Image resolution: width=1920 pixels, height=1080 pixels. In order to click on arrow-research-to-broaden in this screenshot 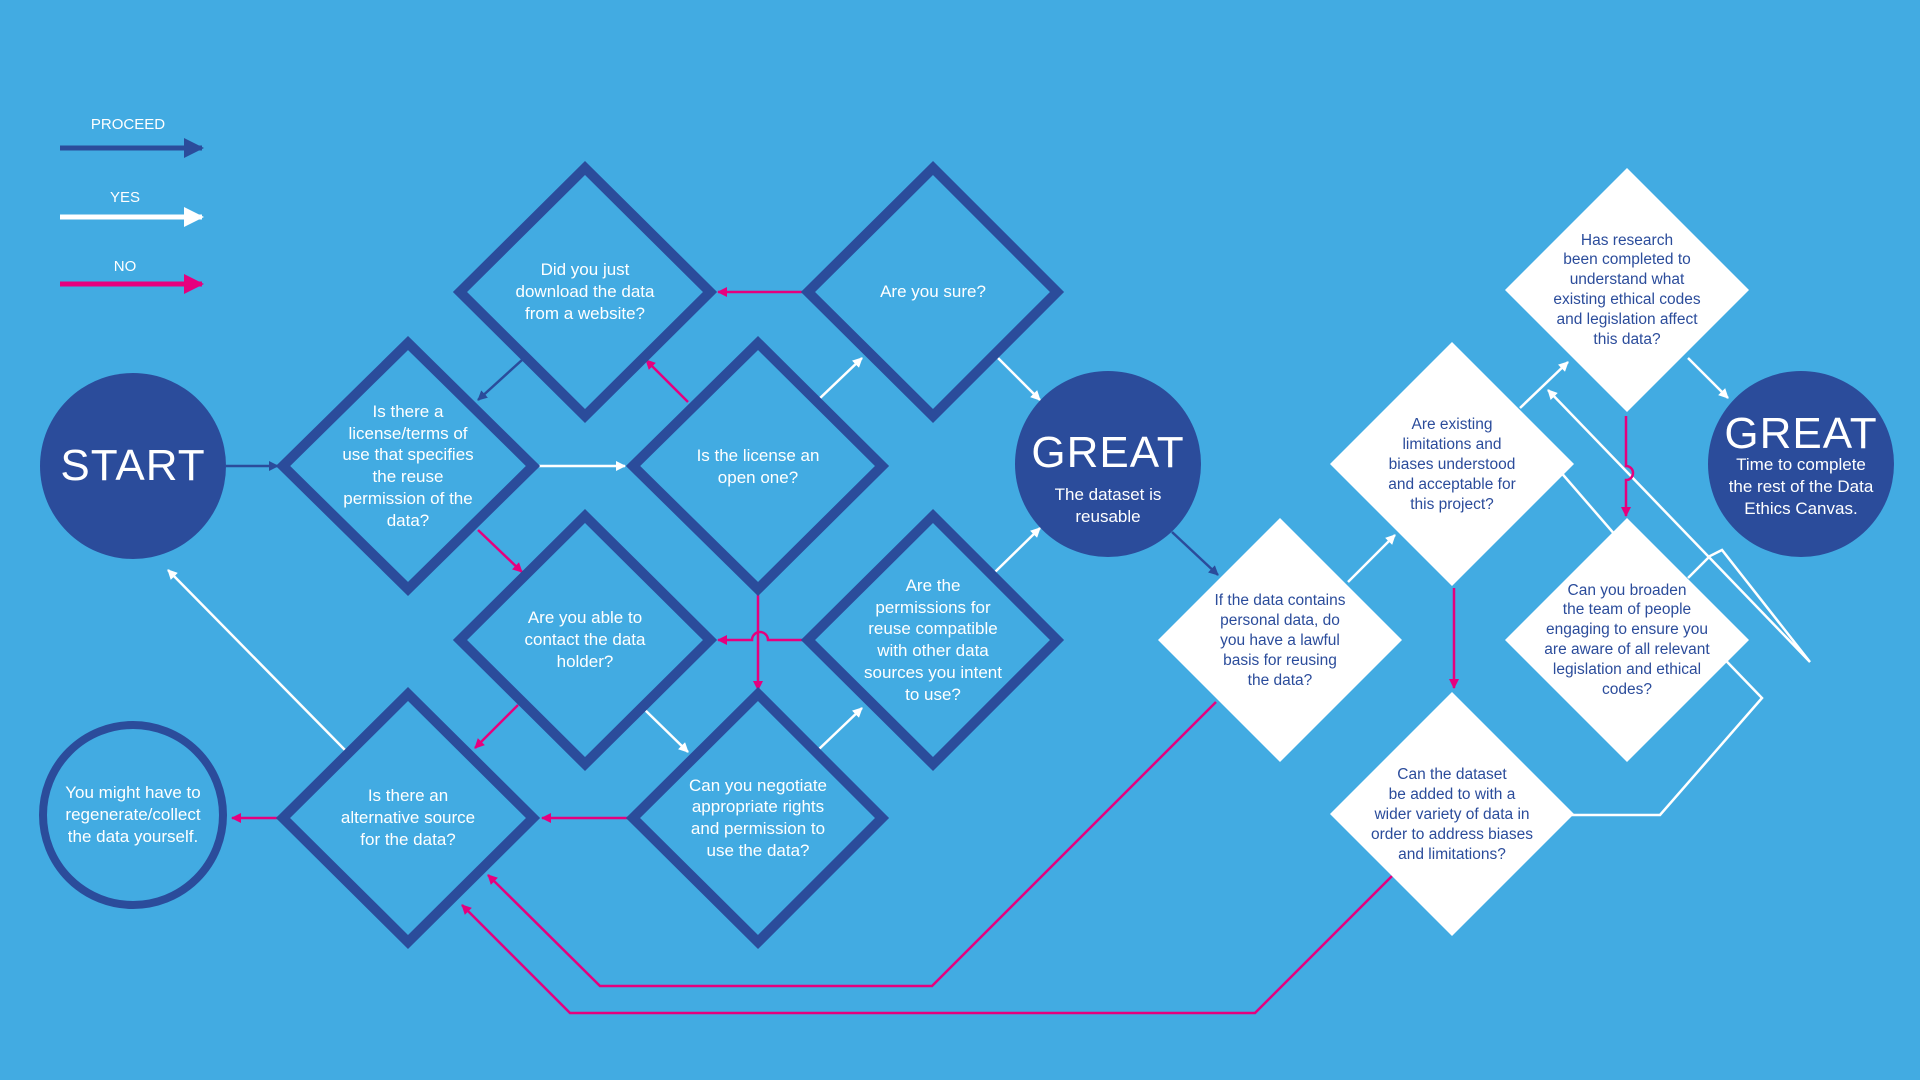, I will do `click(1628, 466)`.